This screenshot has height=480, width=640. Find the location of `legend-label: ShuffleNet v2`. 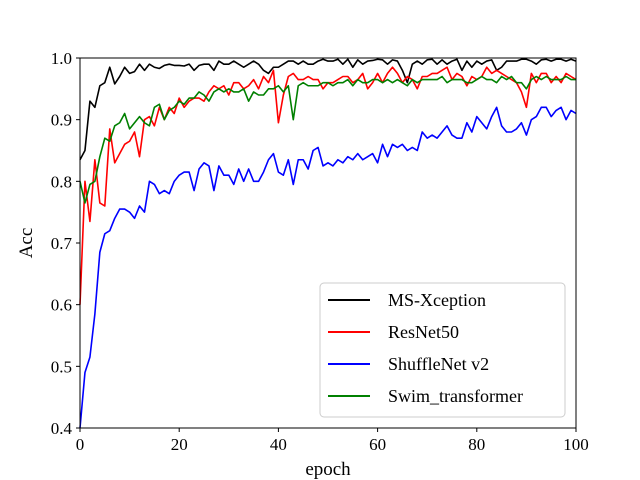

legend-label: ShuffleNet v2 is located at coordinates (438, 364).